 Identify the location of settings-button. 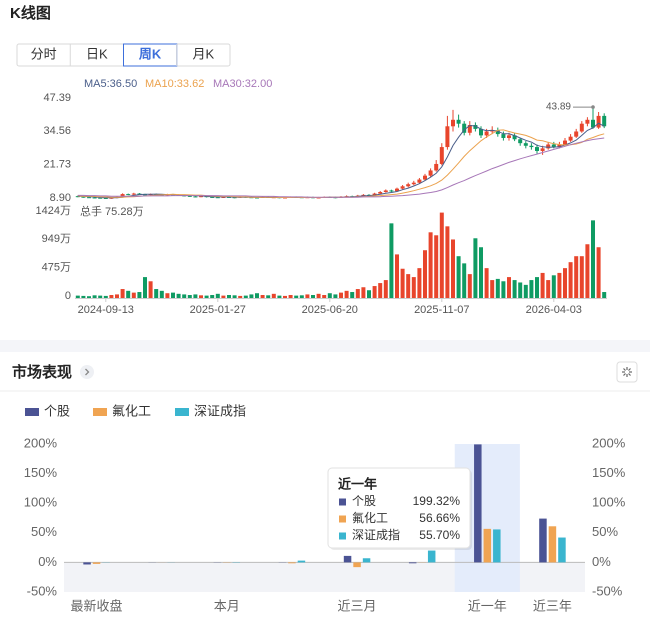
(627, 372).